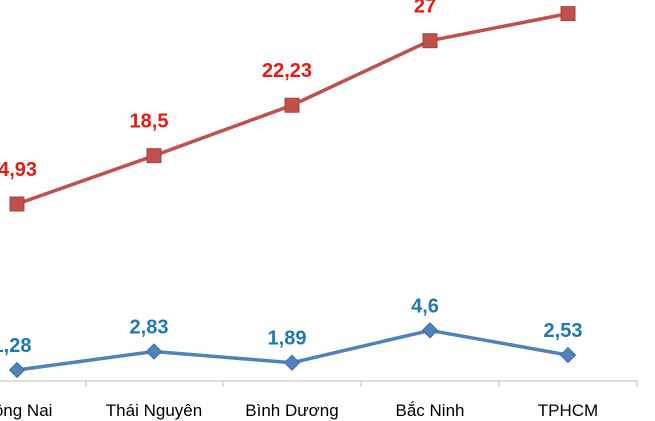 The image size is (655, 421). What do you see at coordinates (291, 410) in the screenshot?
I see `x-tick-label: Bình Dương` at bounding box center [291, 410].